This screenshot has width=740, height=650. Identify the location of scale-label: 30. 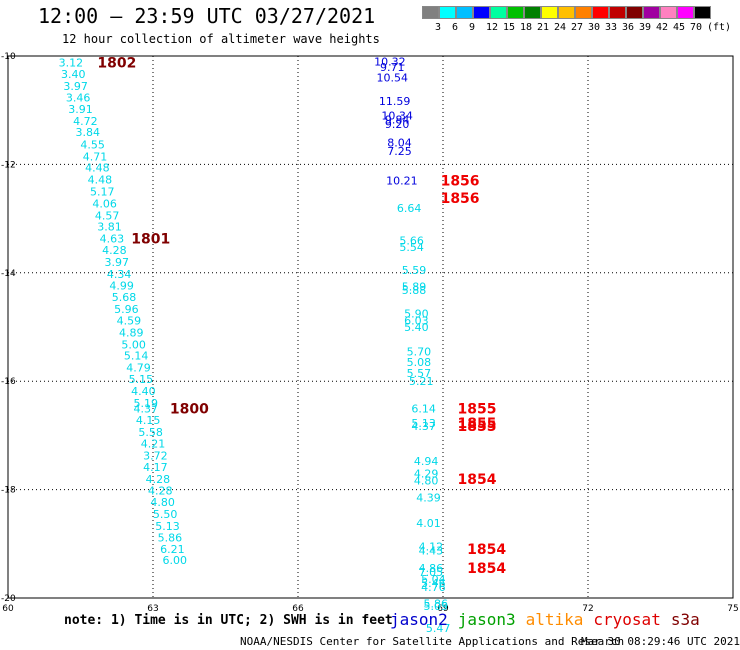
(594, 27).